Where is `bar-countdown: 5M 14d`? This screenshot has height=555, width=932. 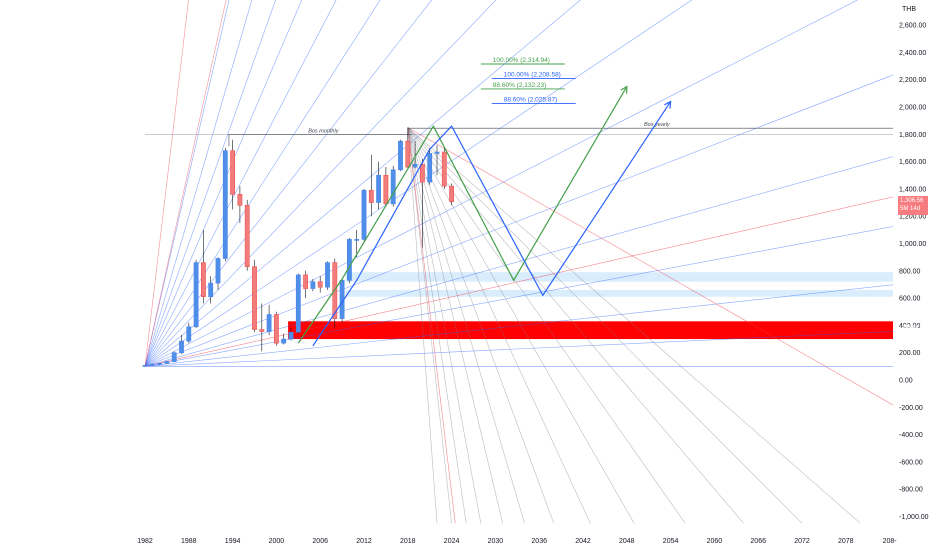
bar-countdown: 5M 14d is located at coordinates (910, 209).